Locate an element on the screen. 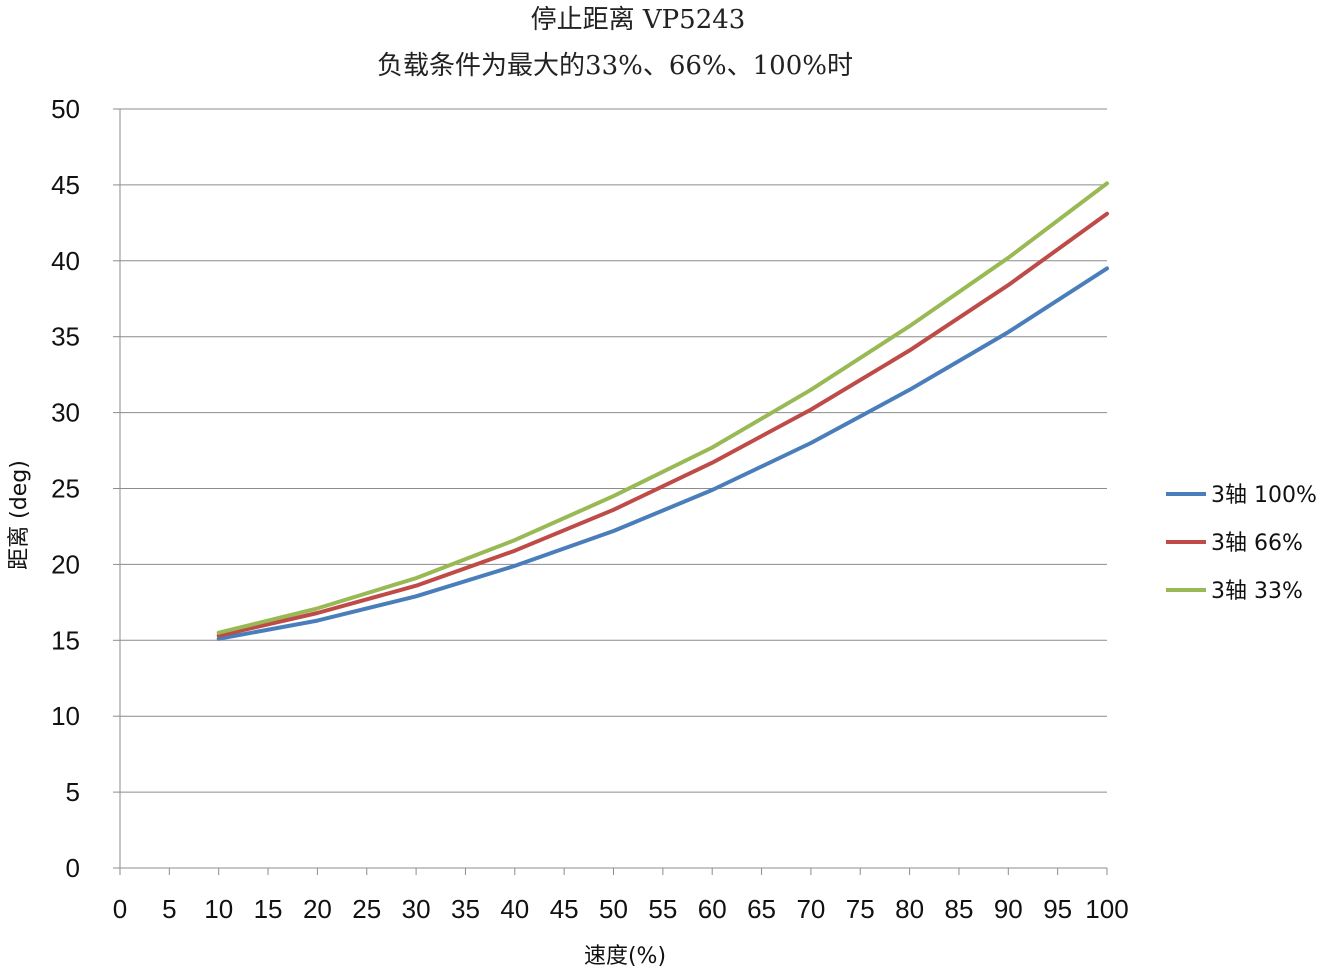 The image size is (1341, 973). legend-label-1: 3轴 66% is located at coordinates (1257, 543).